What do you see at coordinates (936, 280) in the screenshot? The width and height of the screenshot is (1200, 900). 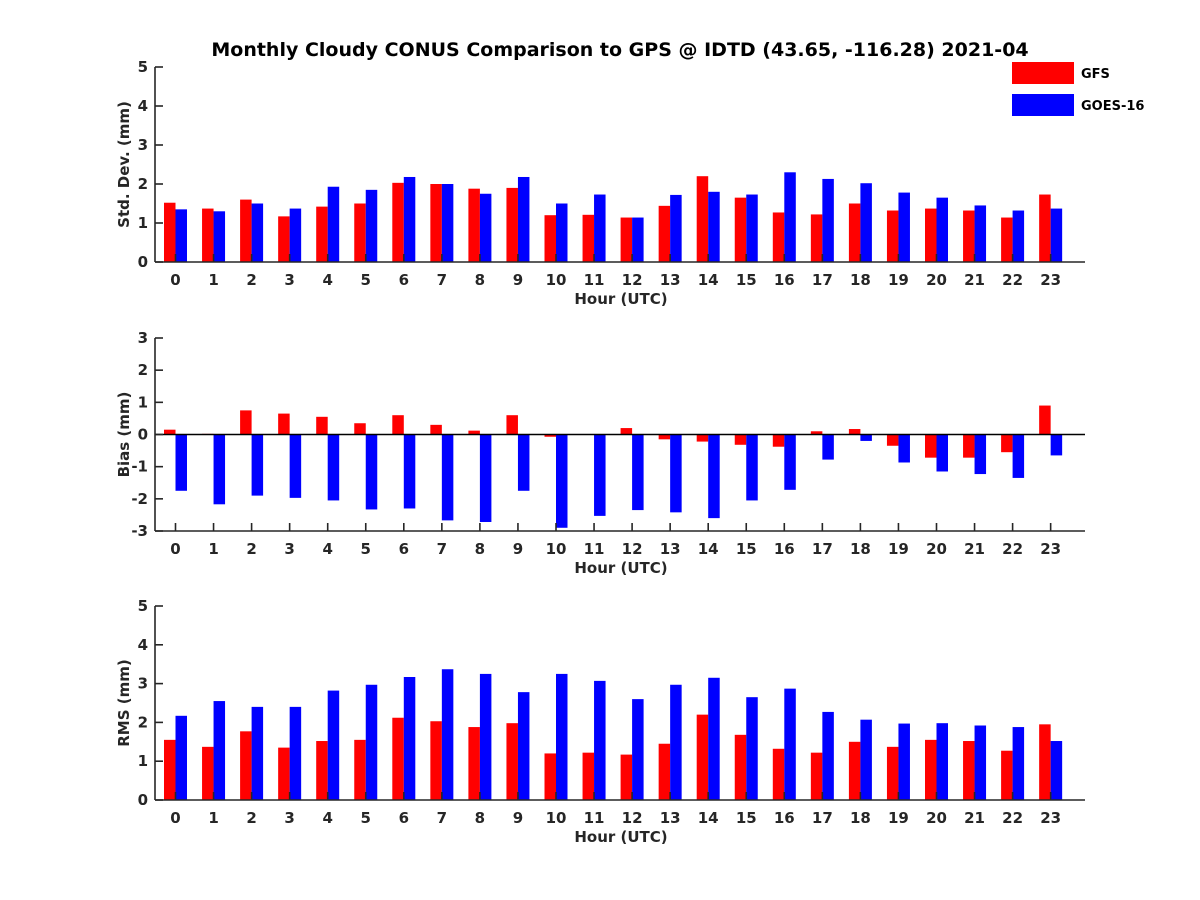 I see `x-tick-label: 20` at bounding box center [936, 280].